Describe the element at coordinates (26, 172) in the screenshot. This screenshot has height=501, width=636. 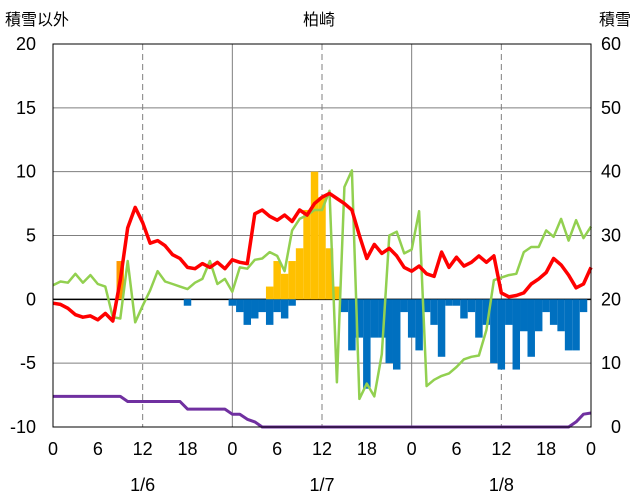
I see `y-left-tick-label: 10` at that location.